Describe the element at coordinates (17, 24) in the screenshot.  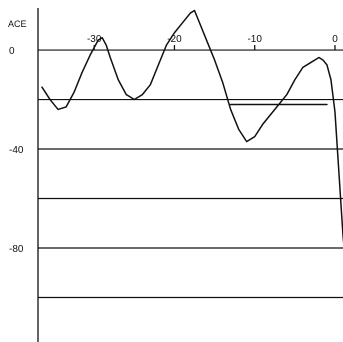
I see `y-axis-label: ACE` at that location.